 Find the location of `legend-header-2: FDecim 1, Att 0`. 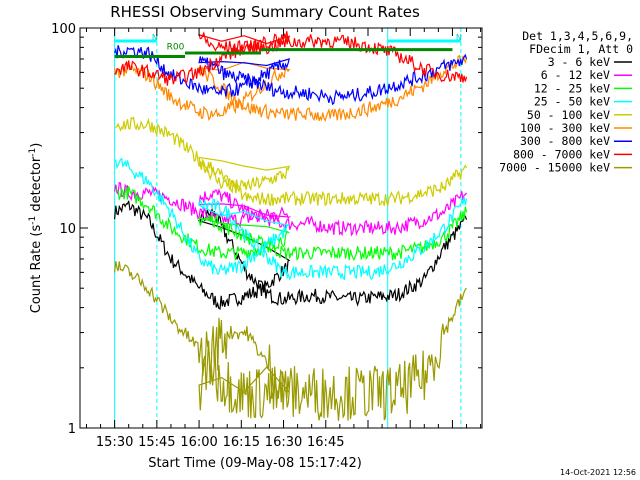

legend-header-2: FDecim 1, Att 0 is located at coordinates (581, 49).